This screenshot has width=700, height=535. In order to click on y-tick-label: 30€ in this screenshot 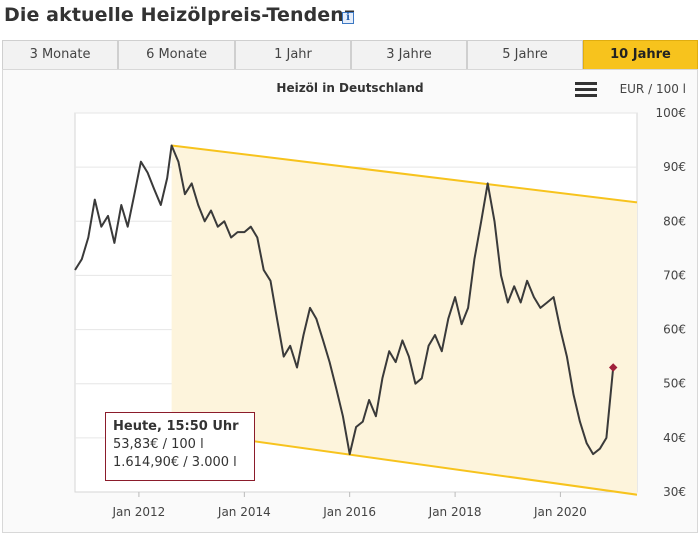, I will do `click(674, 492)`.